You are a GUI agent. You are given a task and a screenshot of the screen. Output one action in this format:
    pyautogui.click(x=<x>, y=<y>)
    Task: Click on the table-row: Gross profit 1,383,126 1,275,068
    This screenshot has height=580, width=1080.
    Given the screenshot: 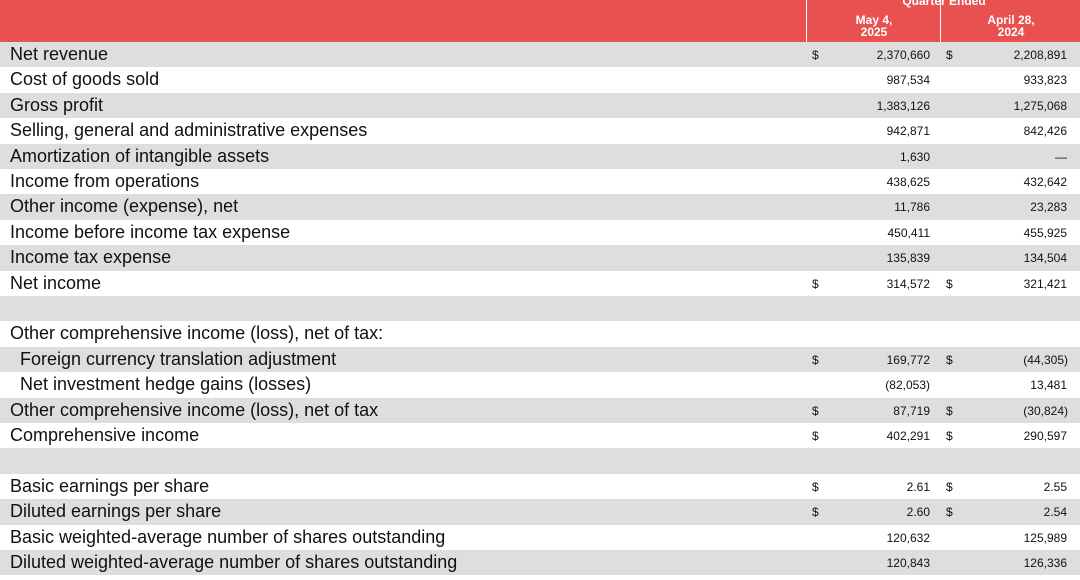 What is the action you would take?
    pyautogui.click(x=540, y=105)
    